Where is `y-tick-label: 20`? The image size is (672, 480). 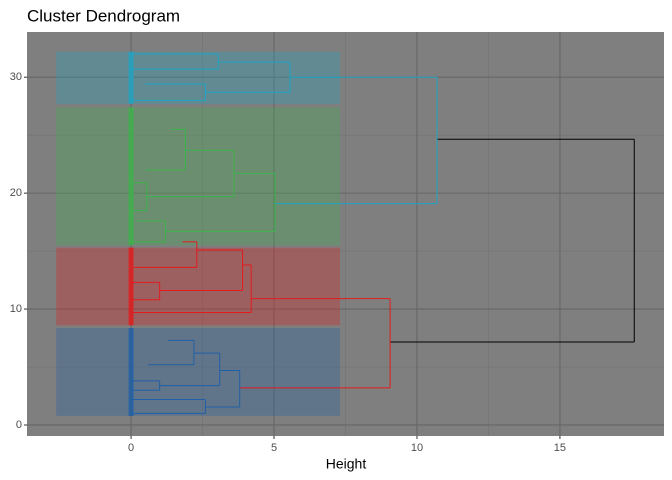
y-tick-label: 20 is located at coordinates (16, 193).